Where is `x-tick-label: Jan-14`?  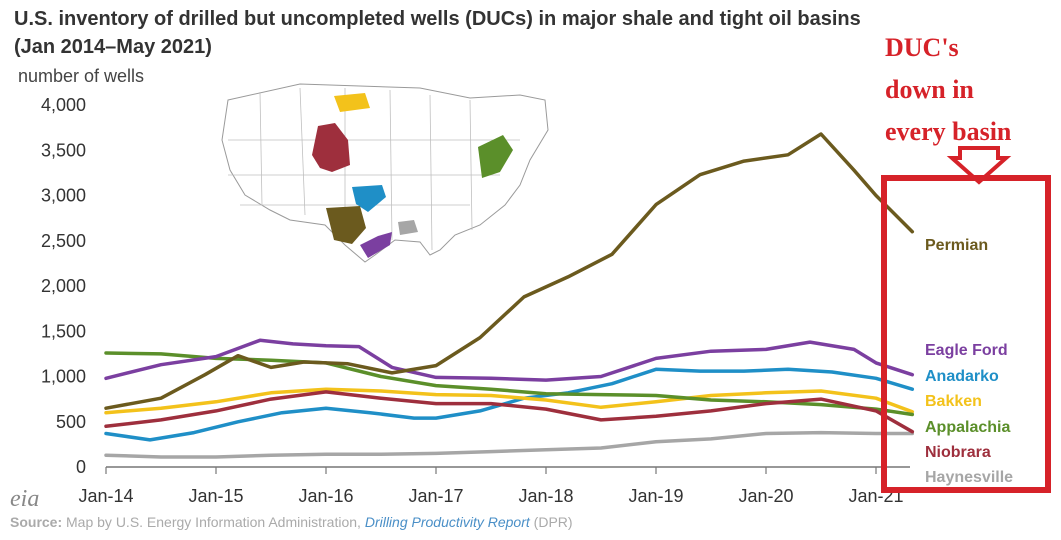 x-tick-label: Jan-14 is located at coordinates (105, 496).